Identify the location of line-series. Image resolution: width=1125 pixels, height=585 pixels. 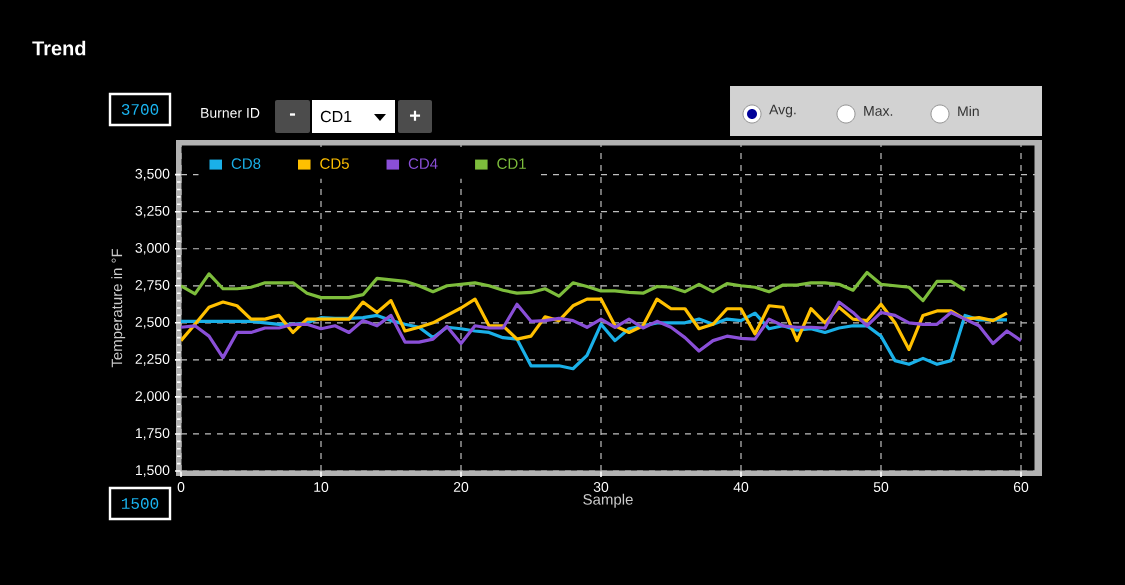
(602, 330).